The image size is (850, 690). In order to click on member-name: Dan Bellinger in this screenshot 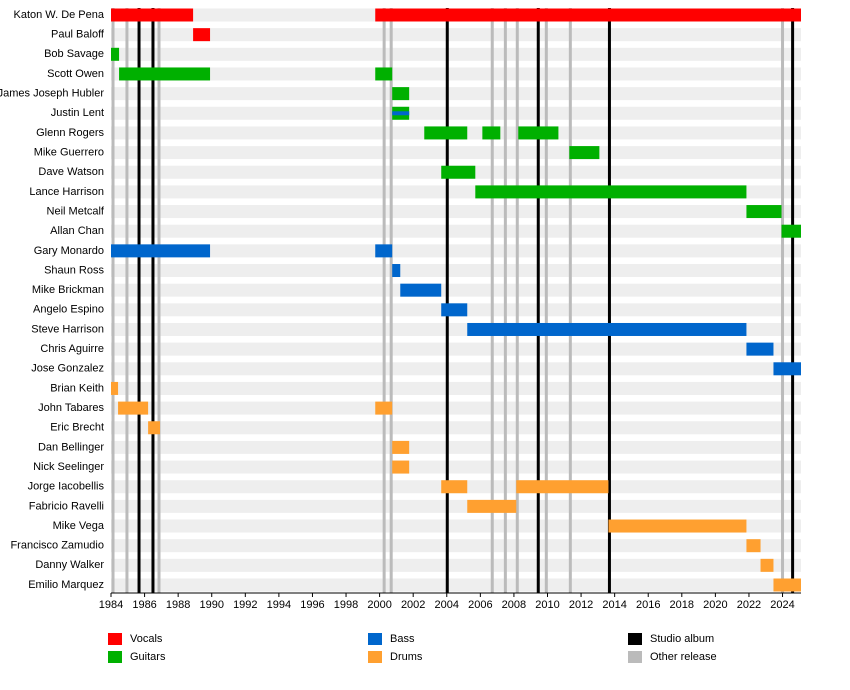, I will do `click(71, 447)`.